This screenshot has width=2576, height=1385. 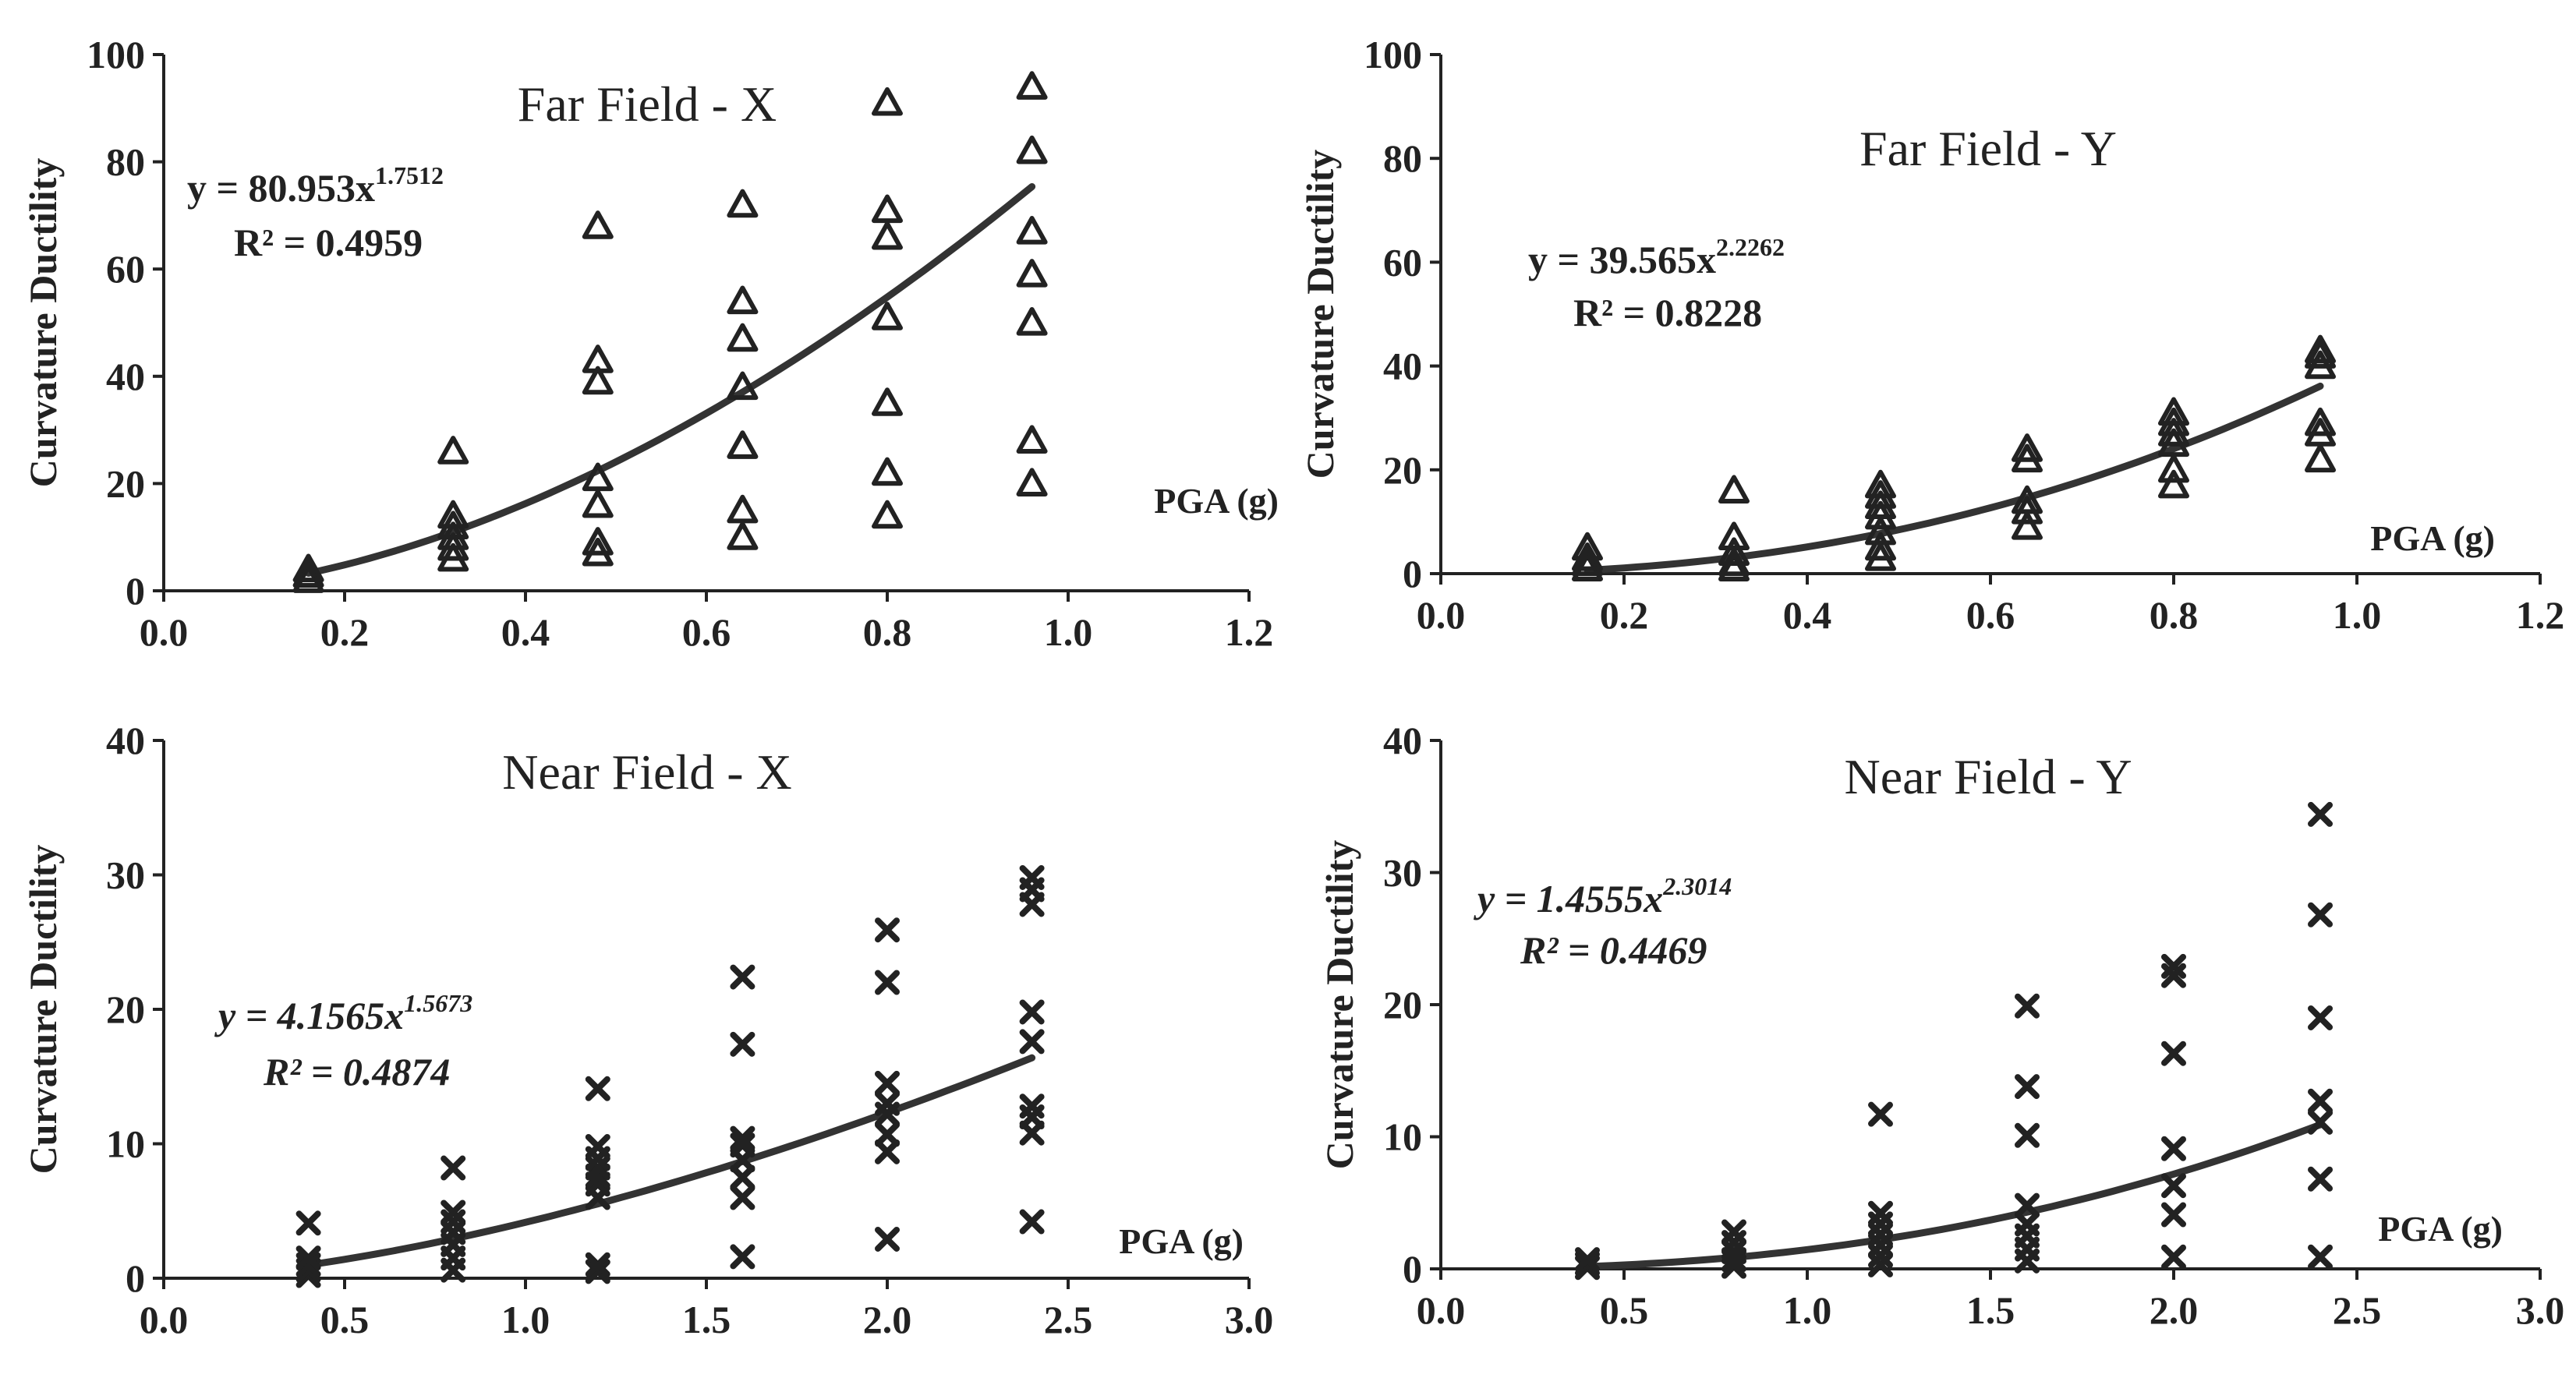 I want to click on chart-title: Near Field - X, so click(x=646, y=772).